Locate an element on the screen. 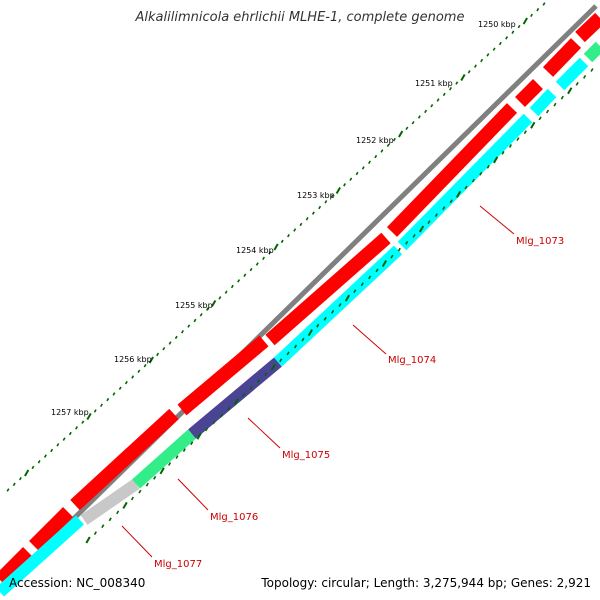 The width and height of the screenshot is (600, 600). reverse-feature is located at coordinates (572, 74).